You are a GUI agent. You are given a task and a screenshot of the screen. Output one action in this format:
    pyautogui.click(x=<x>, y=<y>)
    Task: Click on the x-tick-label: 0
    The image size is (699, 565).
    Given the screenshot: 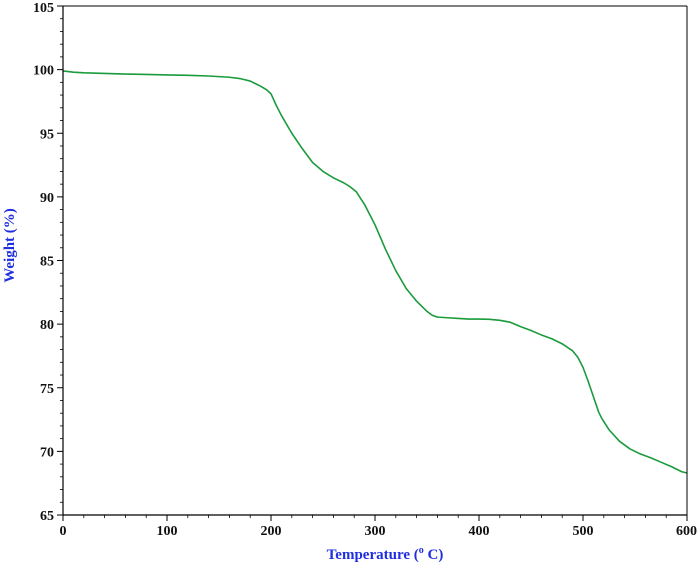 What is the action you would take?
    pyautogui.click(x=63, y=531)
    